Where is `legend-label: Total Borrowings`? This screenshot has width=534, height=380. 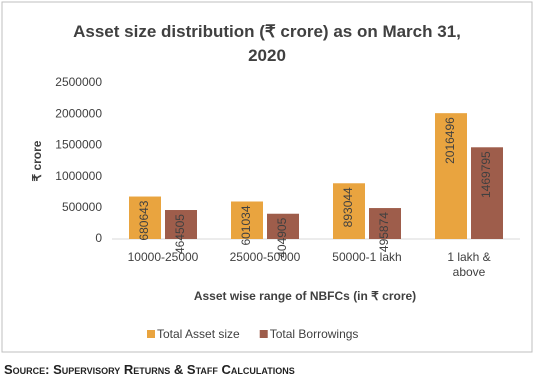
legend-label: Total Borrowings is located at coordinates (314, 334).